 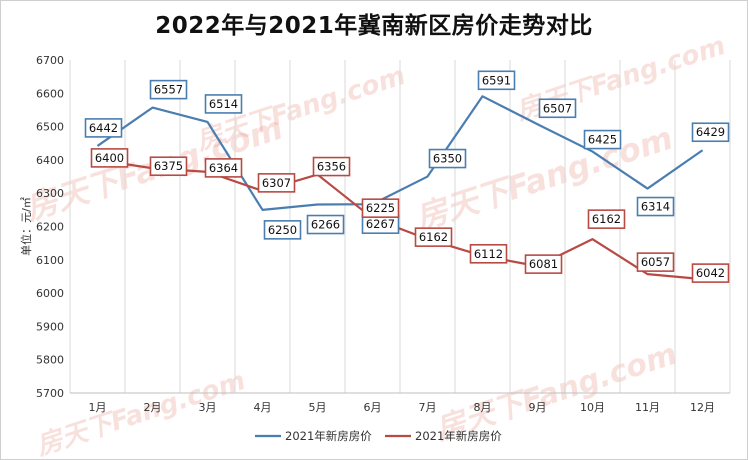 I want to click on y-tick-label: 5700, so click(x=50, y=393).